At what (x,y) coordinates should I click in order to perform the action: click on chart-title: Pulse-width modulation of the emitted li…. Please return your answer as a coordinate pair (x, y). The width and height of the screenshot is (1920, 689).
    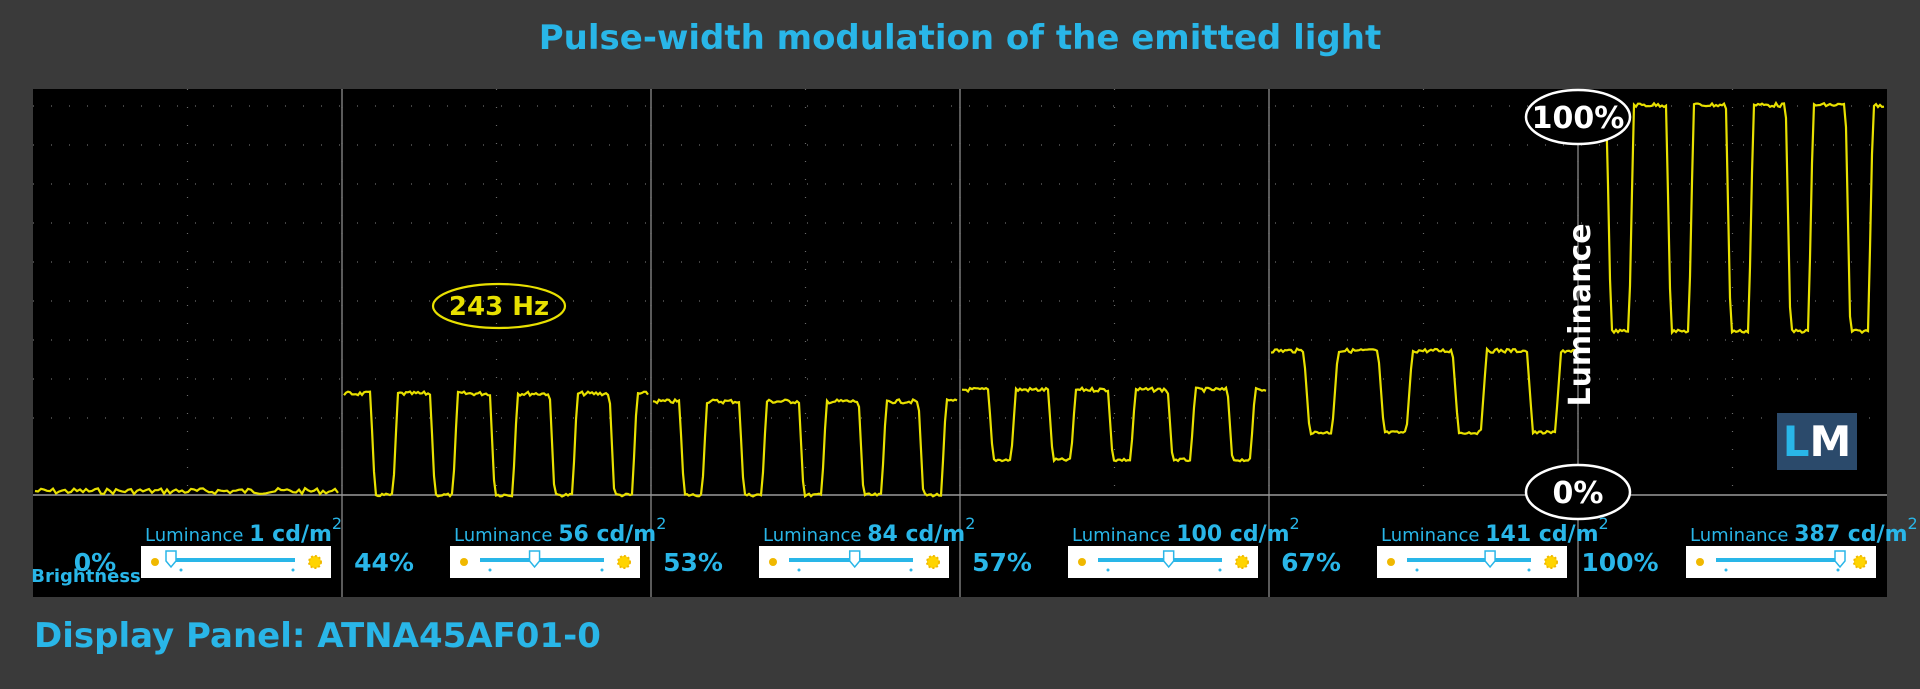
    Looking at the image, I should click on (960, 38).